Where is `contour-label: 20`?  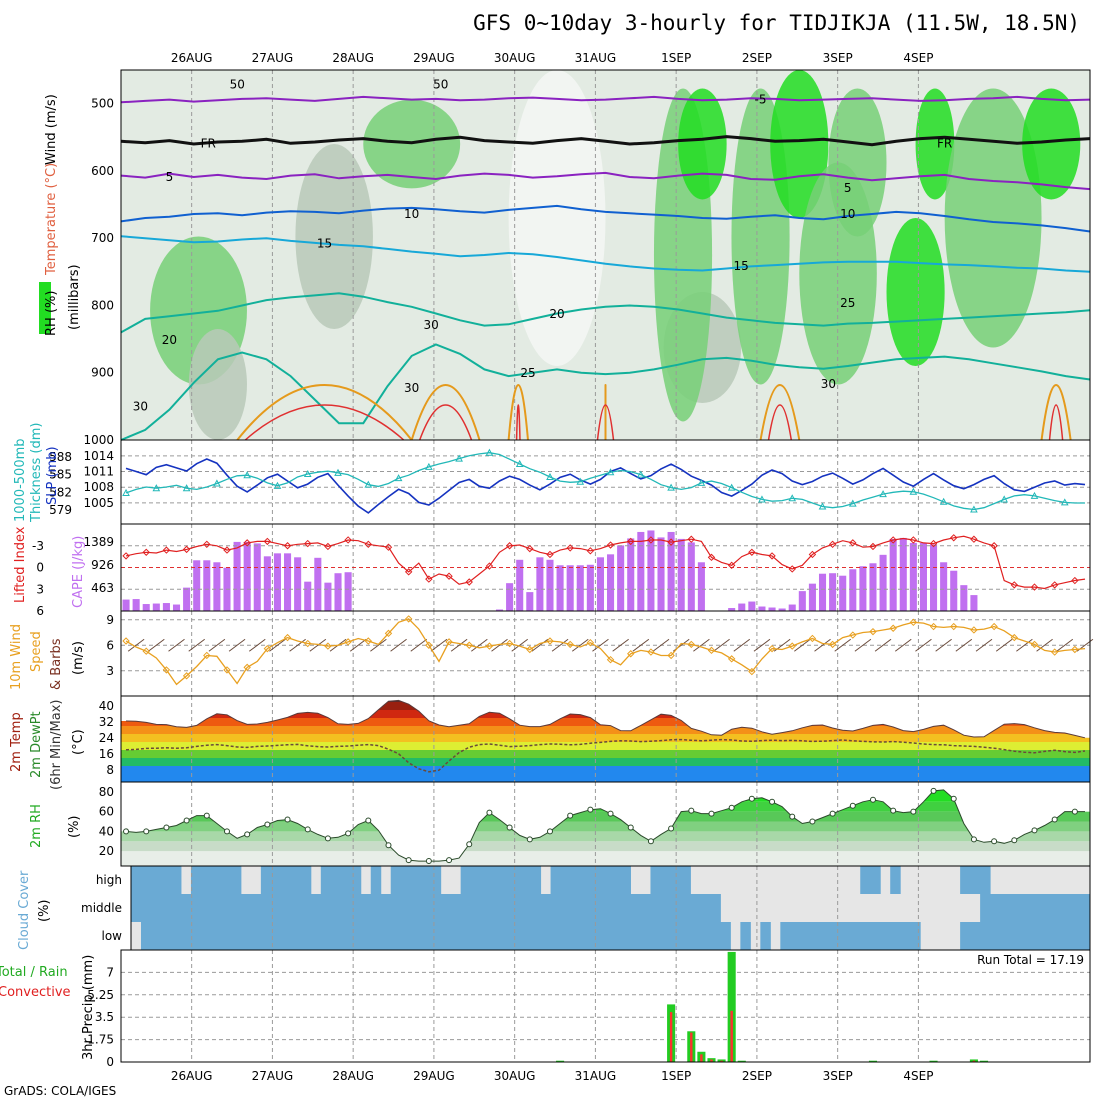 contour-label: 20 is located at coordinates (556, 314).